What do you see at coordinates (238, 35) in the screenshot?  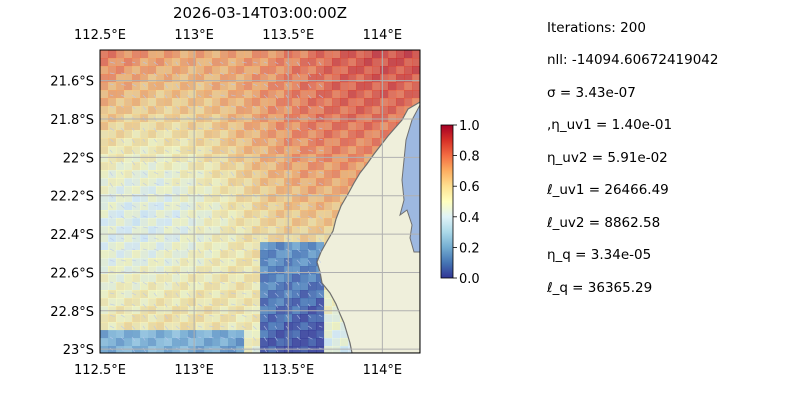 I see `x-axis-top: 112.5°E 113°E 113.5°E 114°E` at bounding box center [238, 35].